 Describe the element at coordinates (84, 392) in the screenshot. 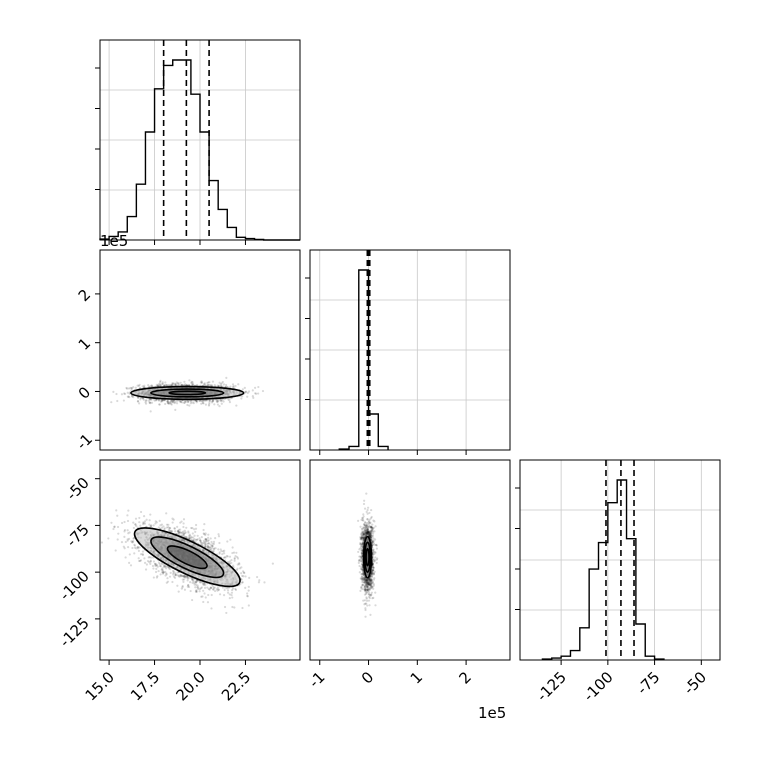

I see `tick-label-y: 0` at that location.